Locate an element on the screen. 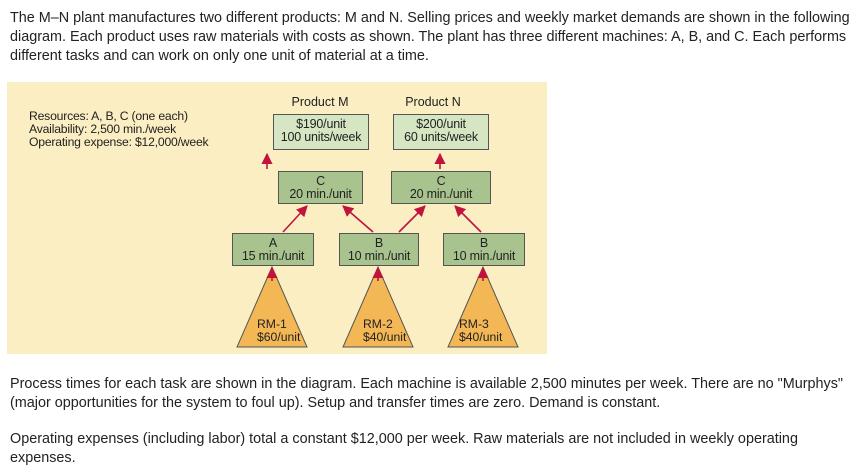 The width and height of the screenshot is (868, 476). product-m-title: Product M is located at coordinates (320, 102).